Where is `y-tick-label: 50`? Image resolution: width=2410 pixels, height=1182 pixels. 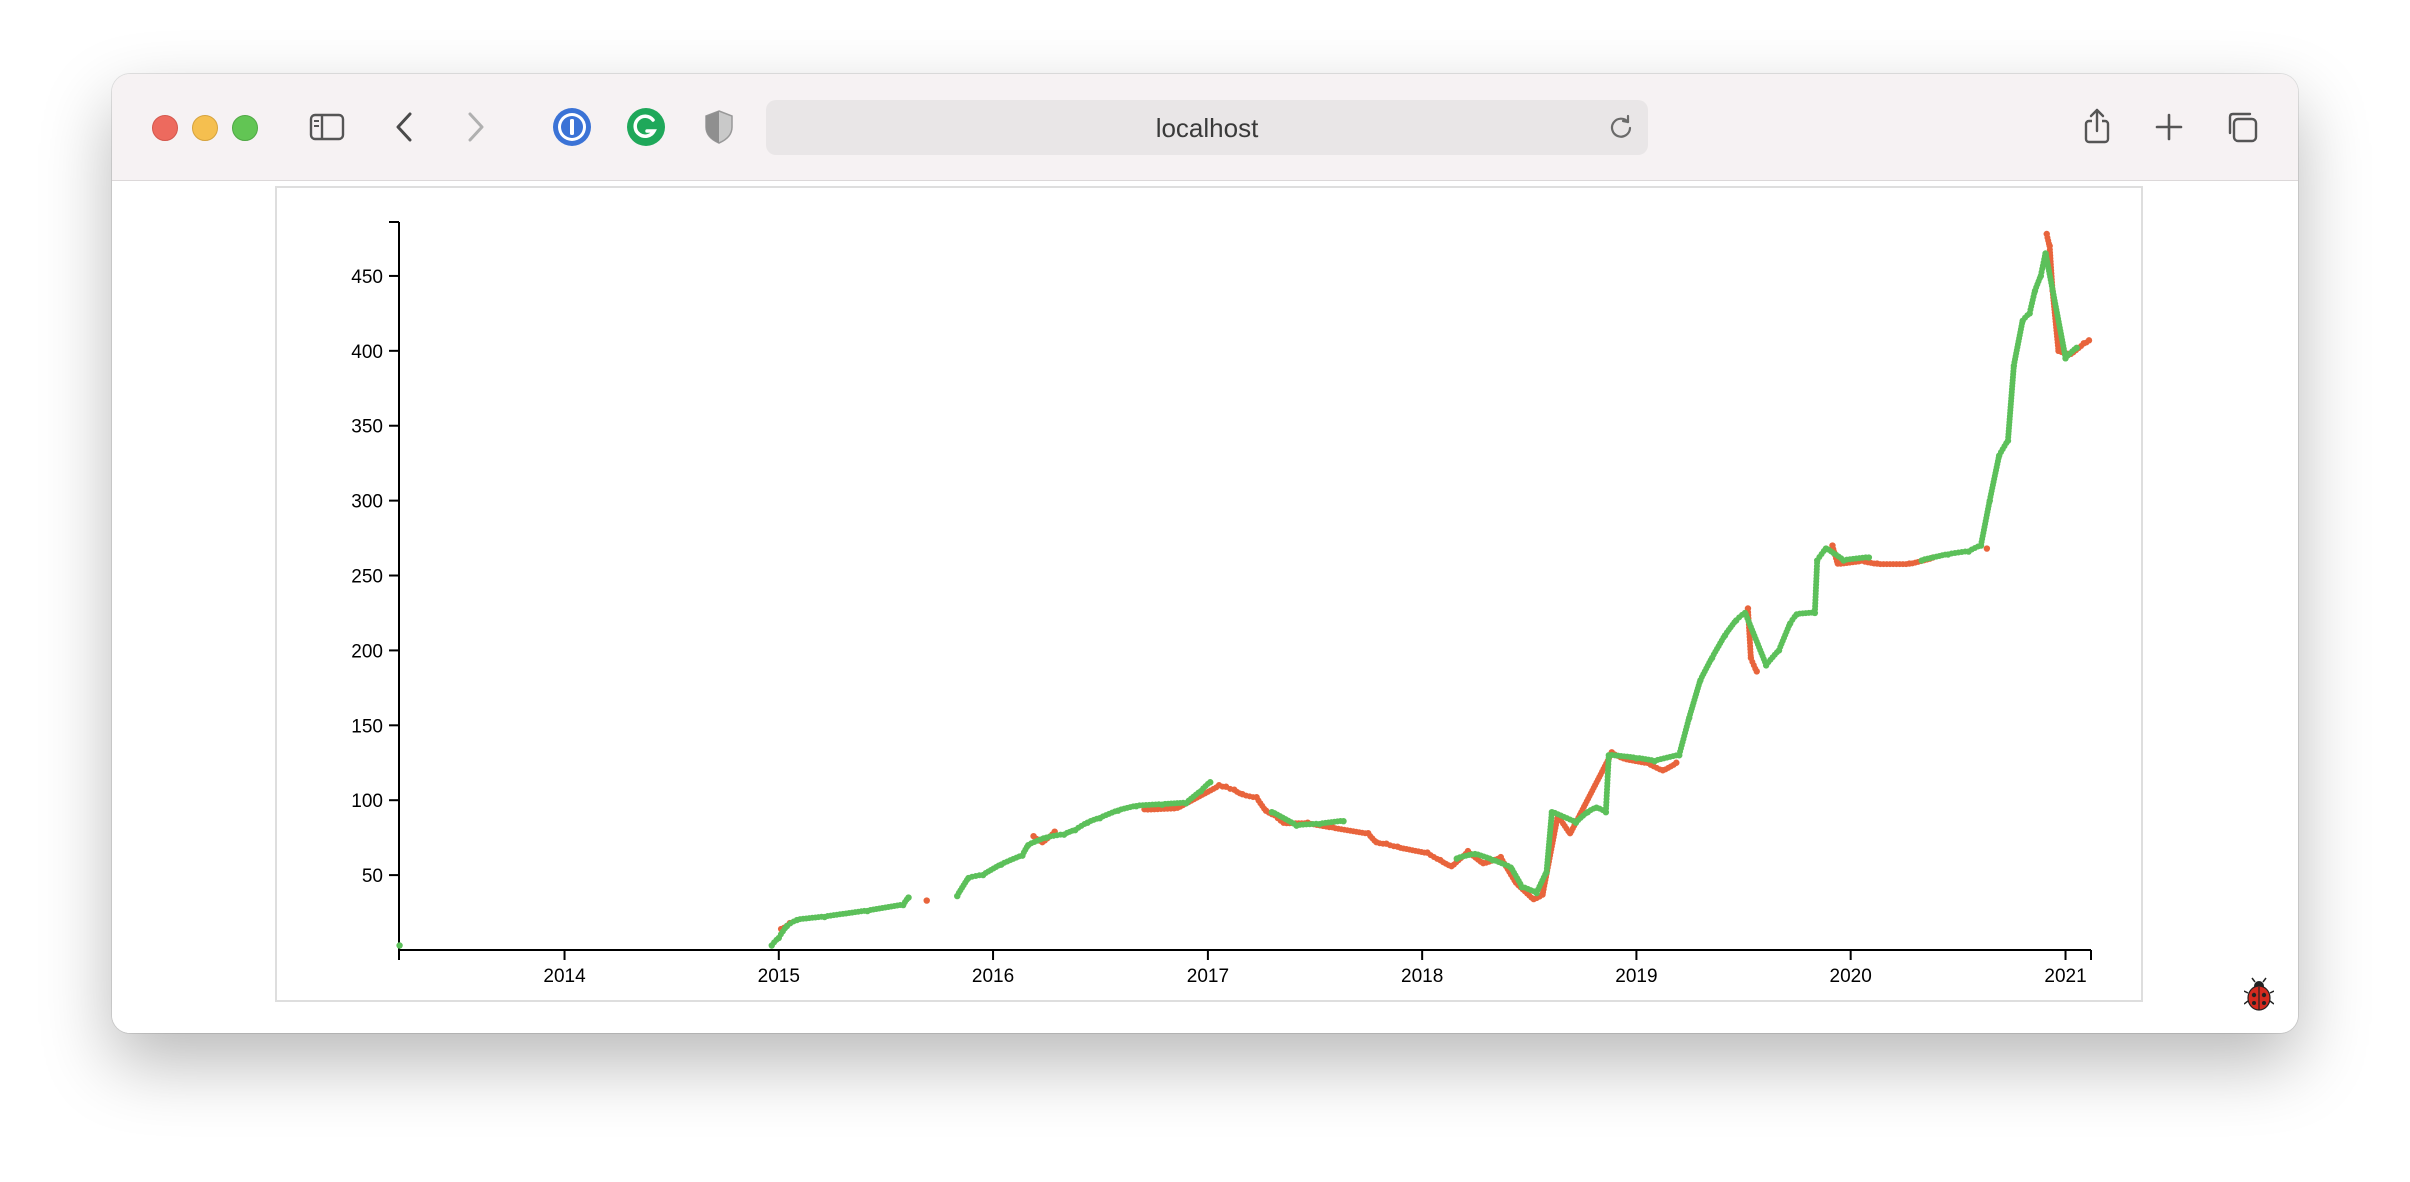 y-tick-label: 50 is located at coordinates (372, 876).